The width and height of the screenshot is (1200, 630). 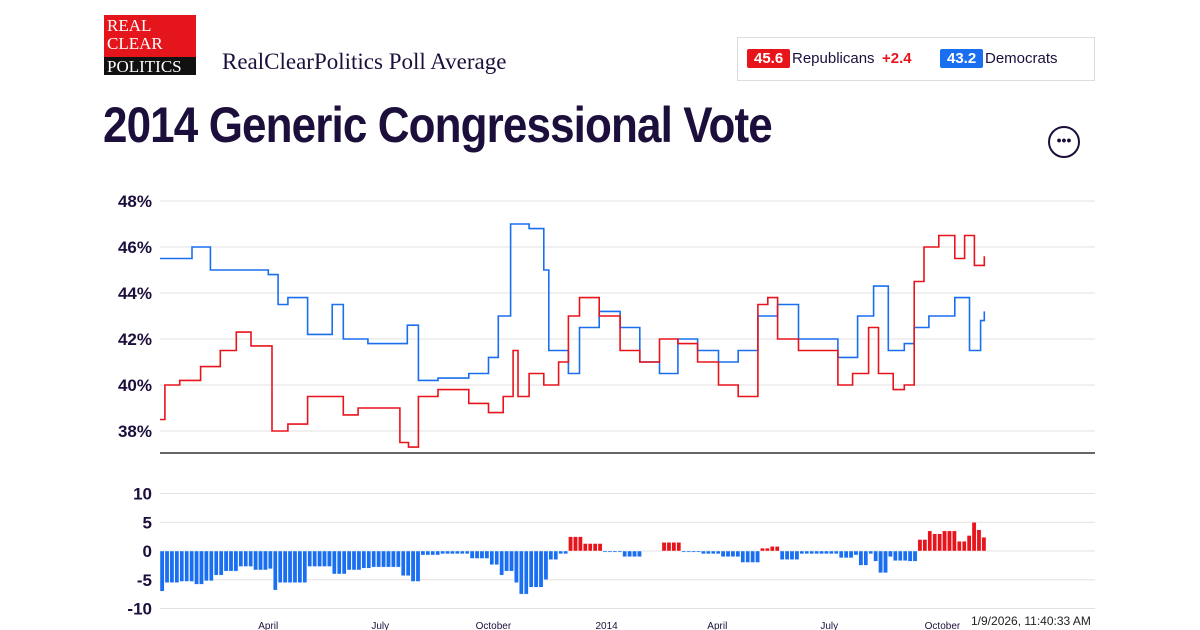 I want to click on rcp-logo: REAL CLEAR POLITICS, so click(x=150, y=45).